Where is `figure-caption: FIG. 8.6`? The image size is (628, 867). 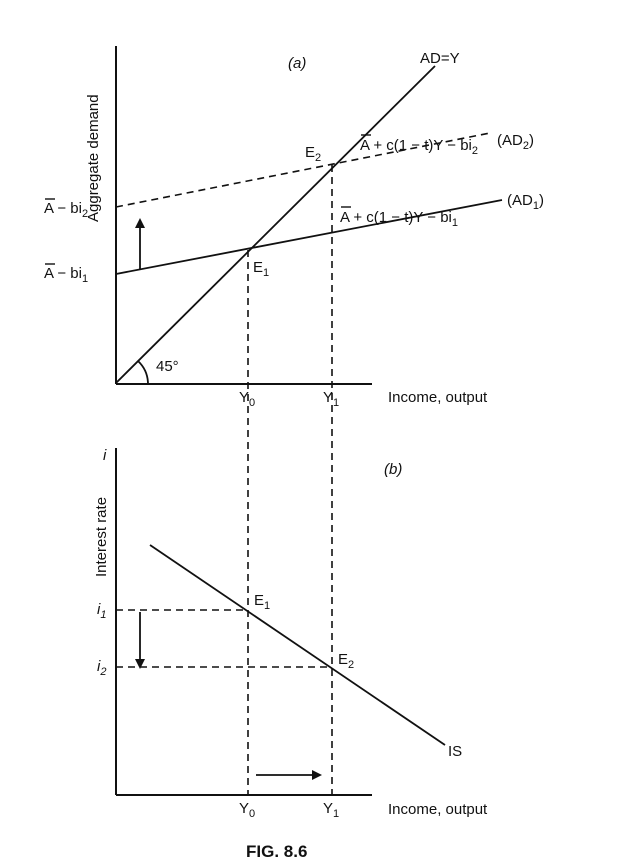 figure-caption: FIG. 8.6 is located at coordinates (276, 851).